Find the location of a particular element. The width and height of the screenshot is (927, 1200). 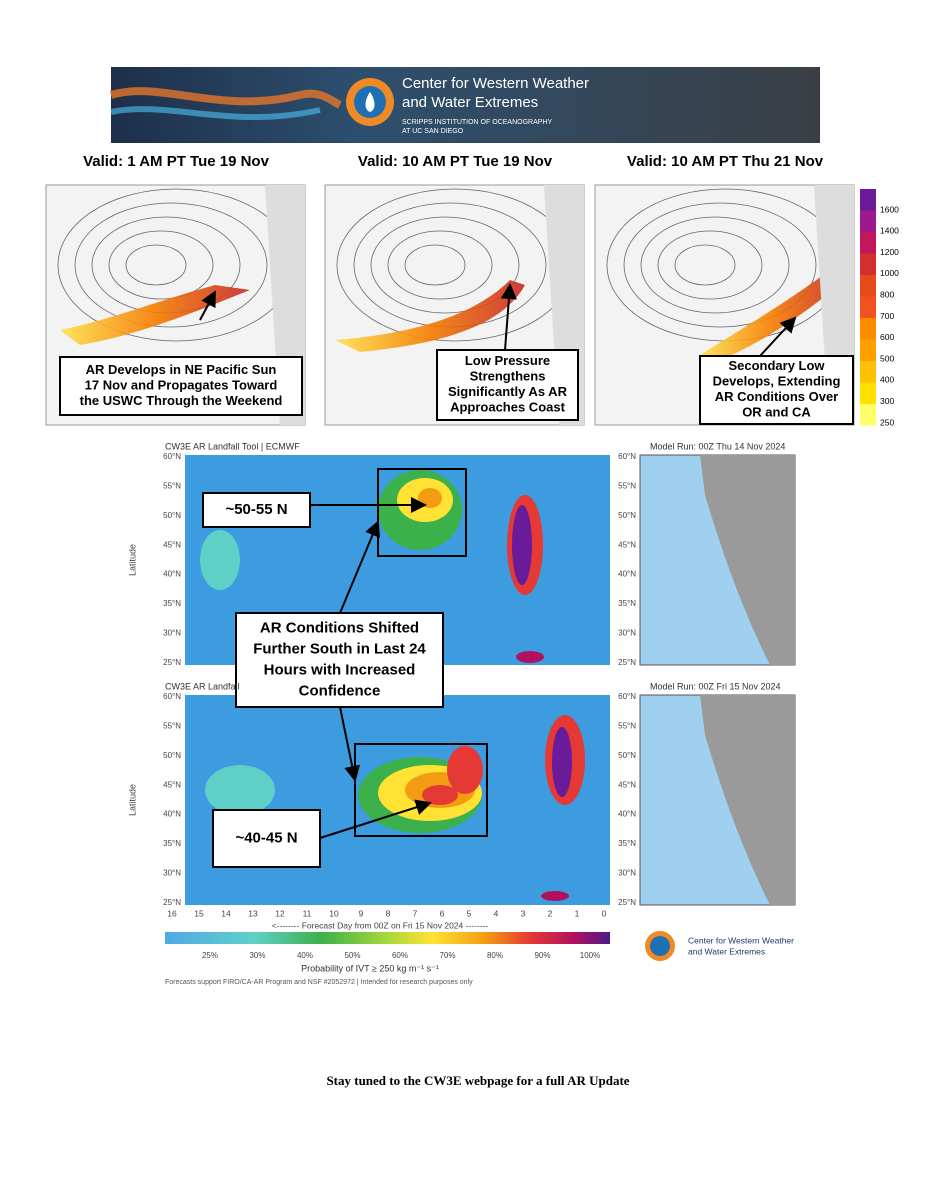

colorbar is located at coordinates (387, 938).